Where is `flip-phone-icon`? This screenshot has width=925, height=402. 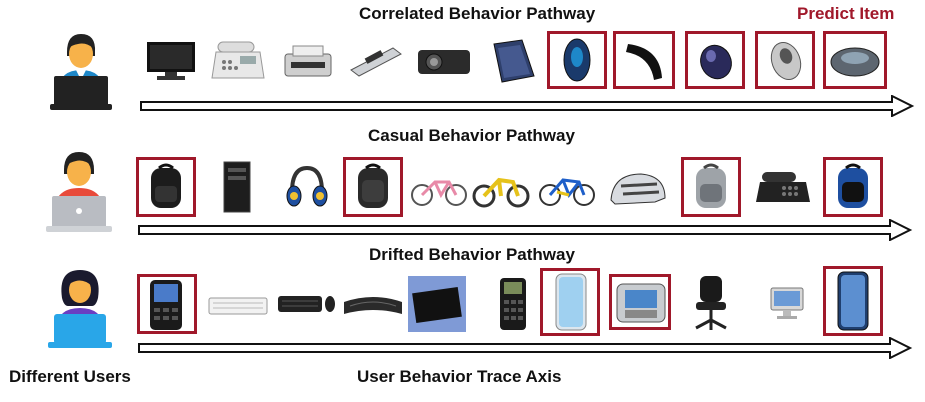
flip-phone-icon is located at coordinates (641, 303).